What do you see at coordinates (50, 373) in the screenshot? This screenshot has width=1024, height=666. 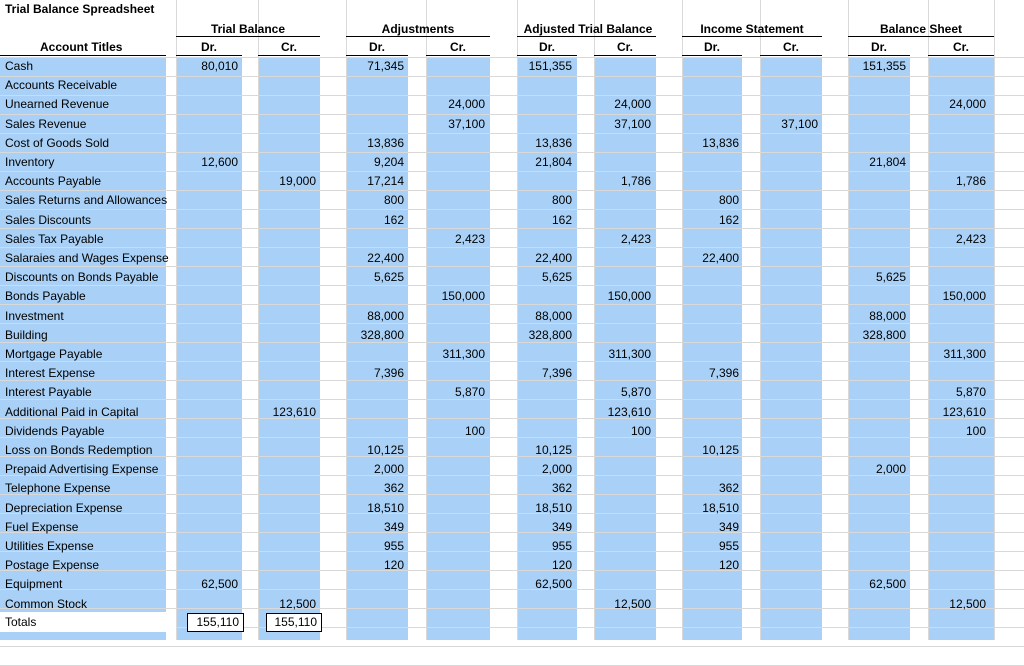 I see `account-title-cell: Interest Expense` at bounding box center [50, 373].